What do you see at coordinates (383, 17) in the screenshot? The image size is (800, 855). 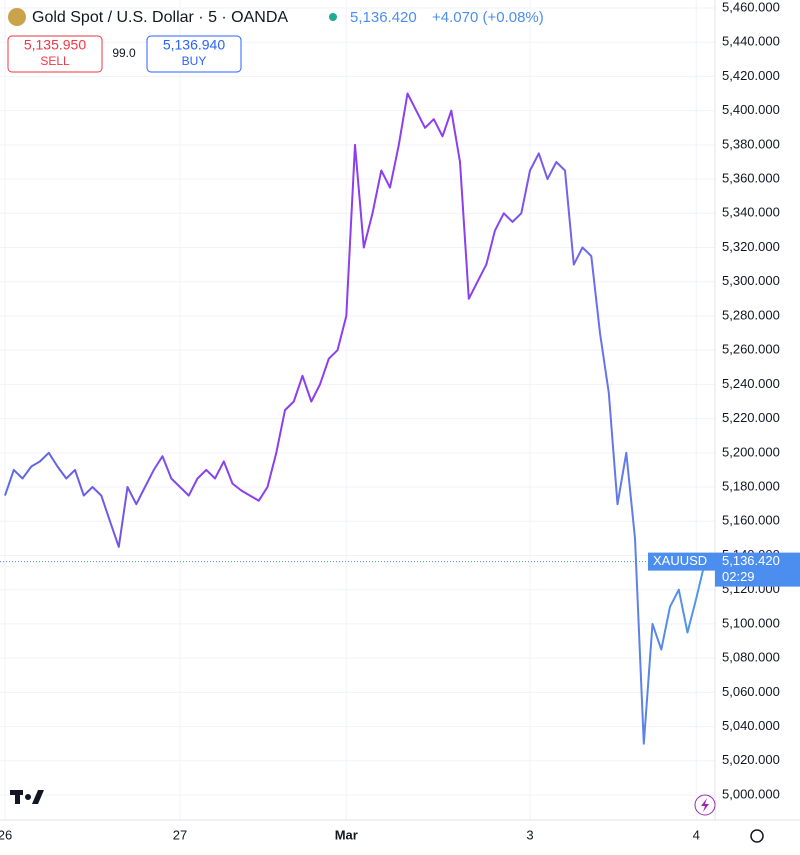 I see `header-price: 5,136.420` at bounding box center [383, 17].